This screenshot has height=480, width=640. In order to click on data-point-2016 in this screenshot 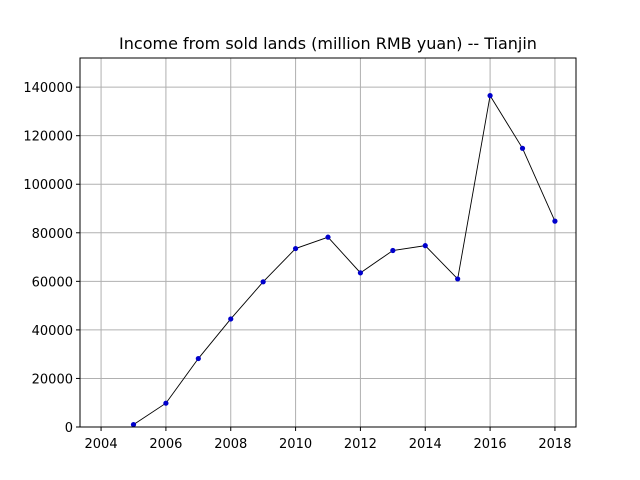, I will do `click(490, 96)`.